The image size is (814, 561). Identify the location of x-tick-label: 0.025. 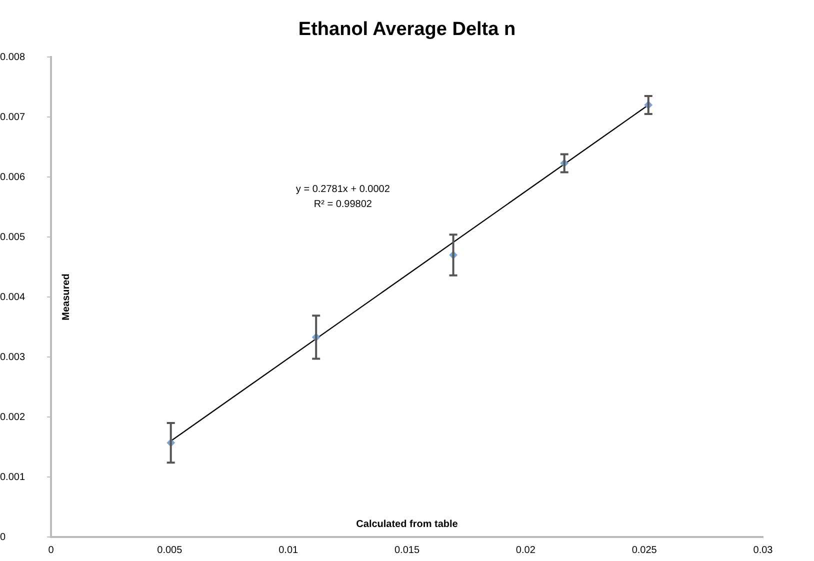
(645, 550).